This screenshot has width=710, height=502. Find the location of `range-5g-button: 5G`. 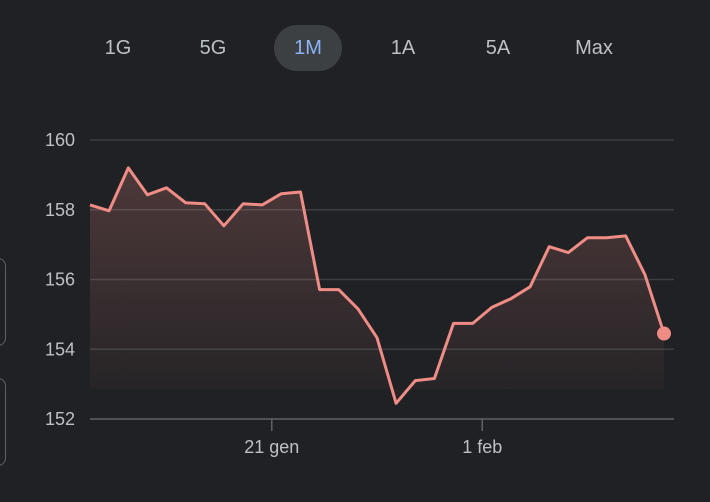

range-5g-button: 5G is located at coordinates (213, 48).